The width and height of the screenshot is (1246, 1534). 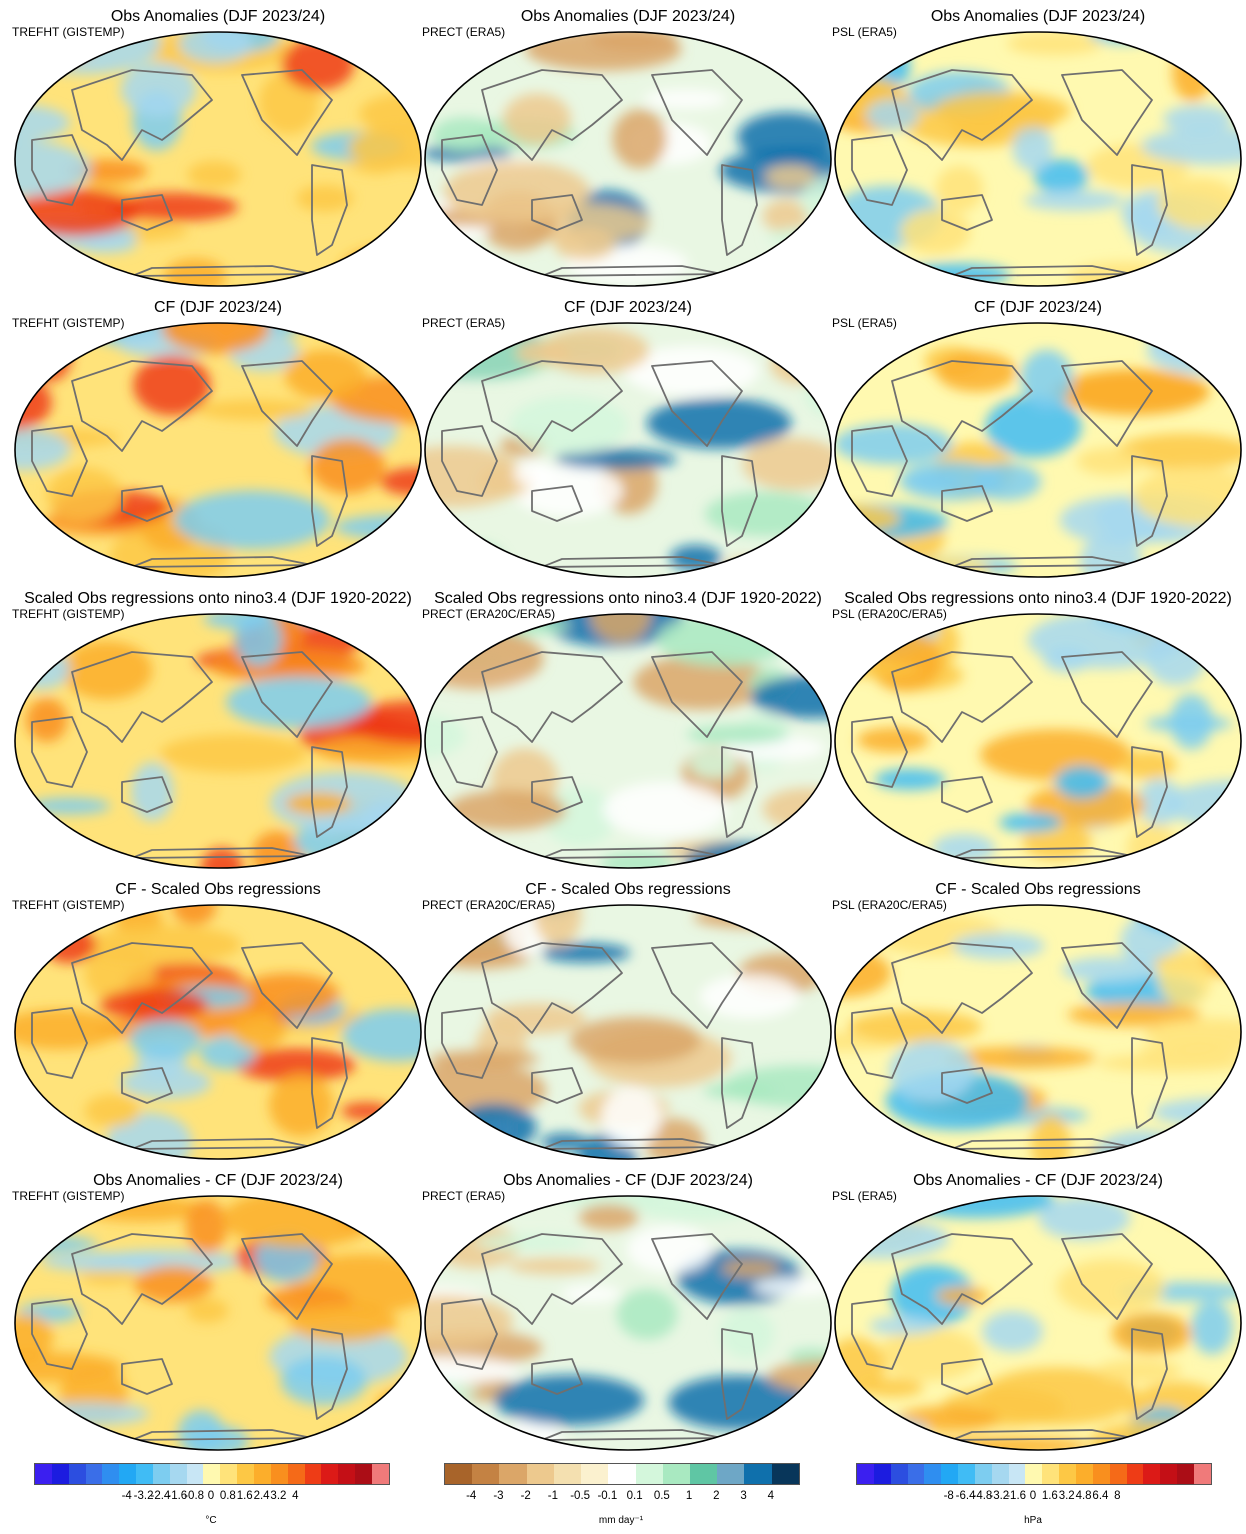 I want to click on colorbar-tick-label: -8, so click(x=948, y=1496).